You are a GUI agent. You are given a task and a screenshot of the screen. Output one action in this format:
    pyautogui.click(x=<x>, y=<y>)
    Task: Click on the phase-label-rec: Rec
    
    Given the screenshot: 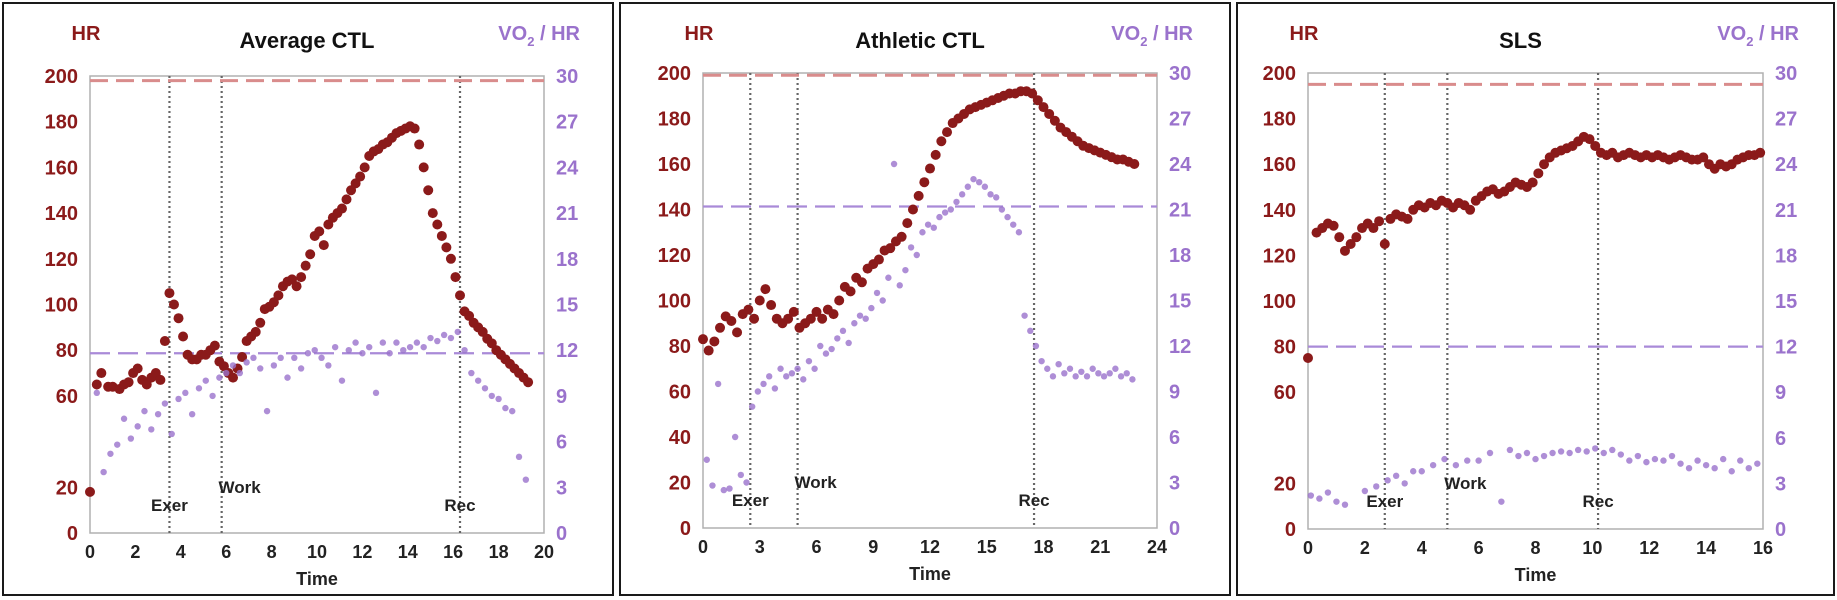 What is the action you would take?
    pyautogui.click(x=1597, y=501)
    